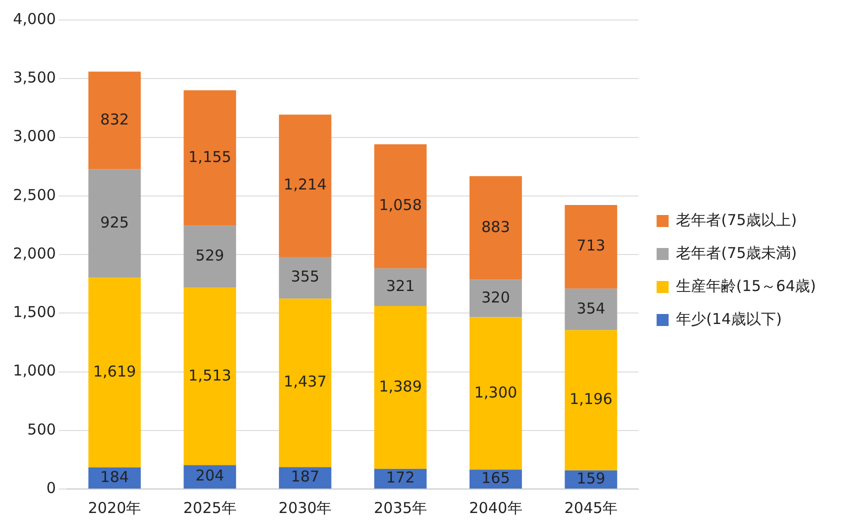 The image size is (846, 531). What do you see at coordinates (114, 477) in the screenshot?
I see `data-label: 184` at bounding box center [114, 477].